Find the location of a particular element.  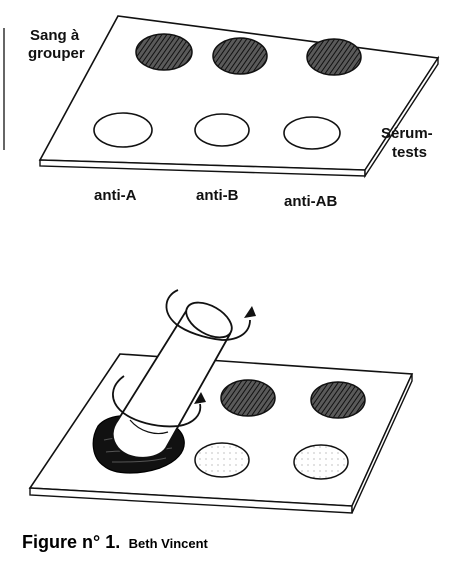

figure-author: Beth Vincent is located at coordinates (168, 543).